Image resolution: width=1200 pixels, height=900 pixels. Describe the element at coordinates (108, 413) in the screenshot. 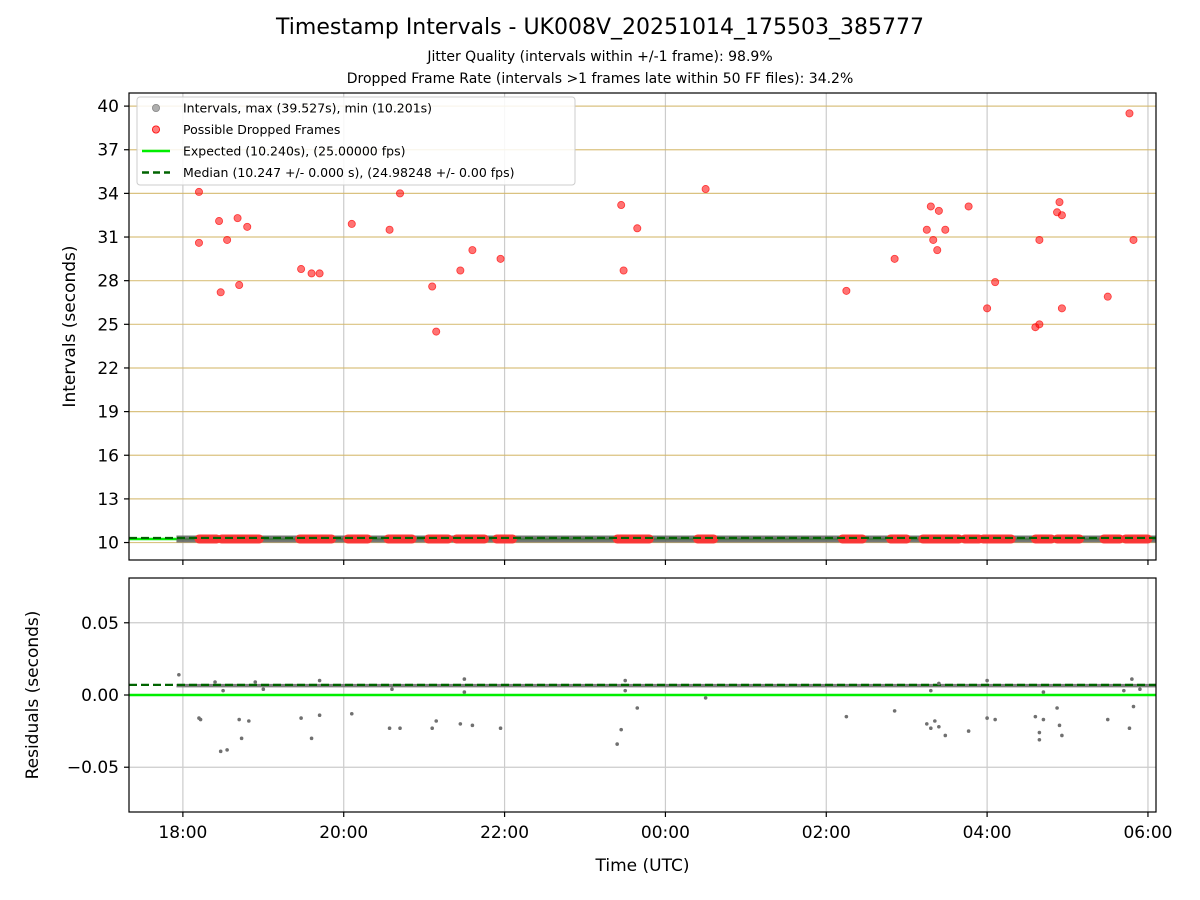

I see `y-tick-label: 19` at that location.